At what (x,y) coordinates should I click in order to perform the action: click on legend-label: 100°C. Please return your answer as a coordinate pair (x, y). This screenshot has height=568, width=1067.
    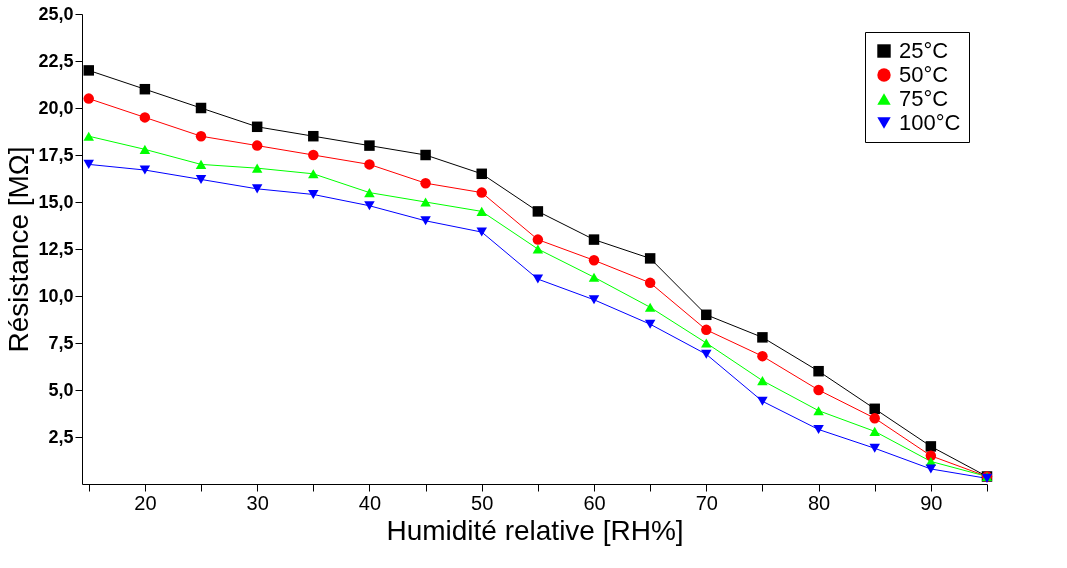
    Looking at the image, I should click on (930, 122).